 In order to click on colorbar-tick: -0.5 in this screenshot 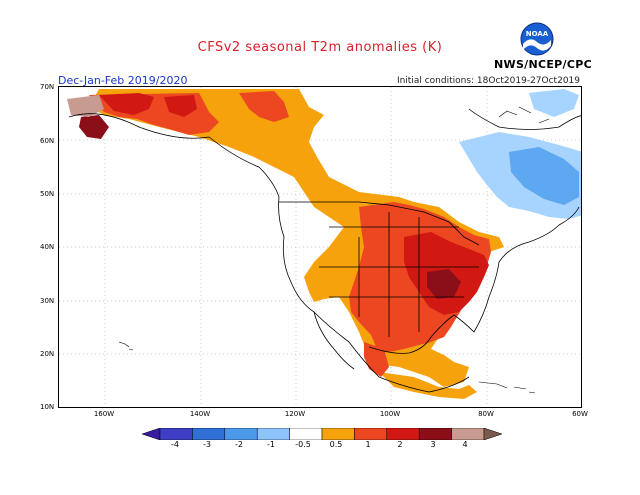, I will do `click(303, 444)`.